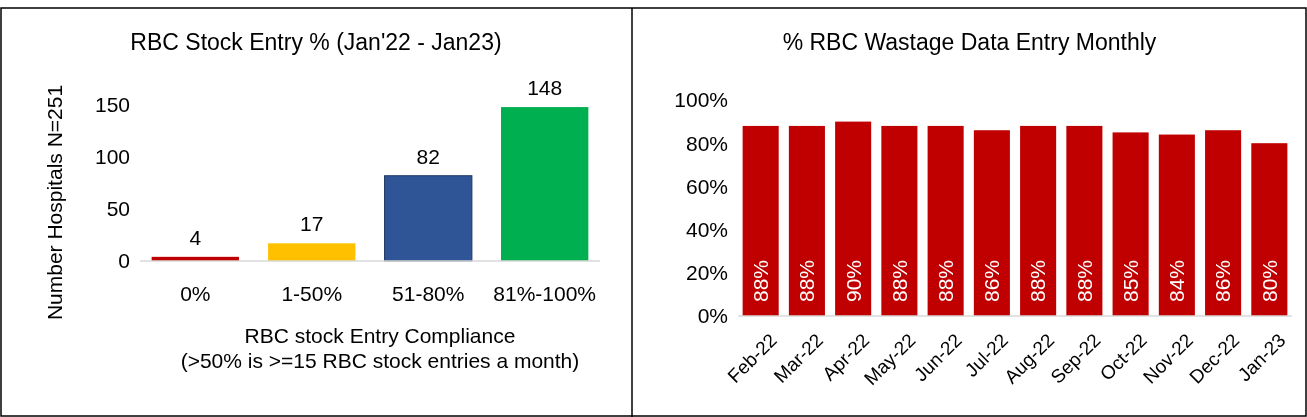  Describe the element at coordinates (54, 202) in the screenshot. I see `y-axis-title: Number Hospitals N=251` at that location.